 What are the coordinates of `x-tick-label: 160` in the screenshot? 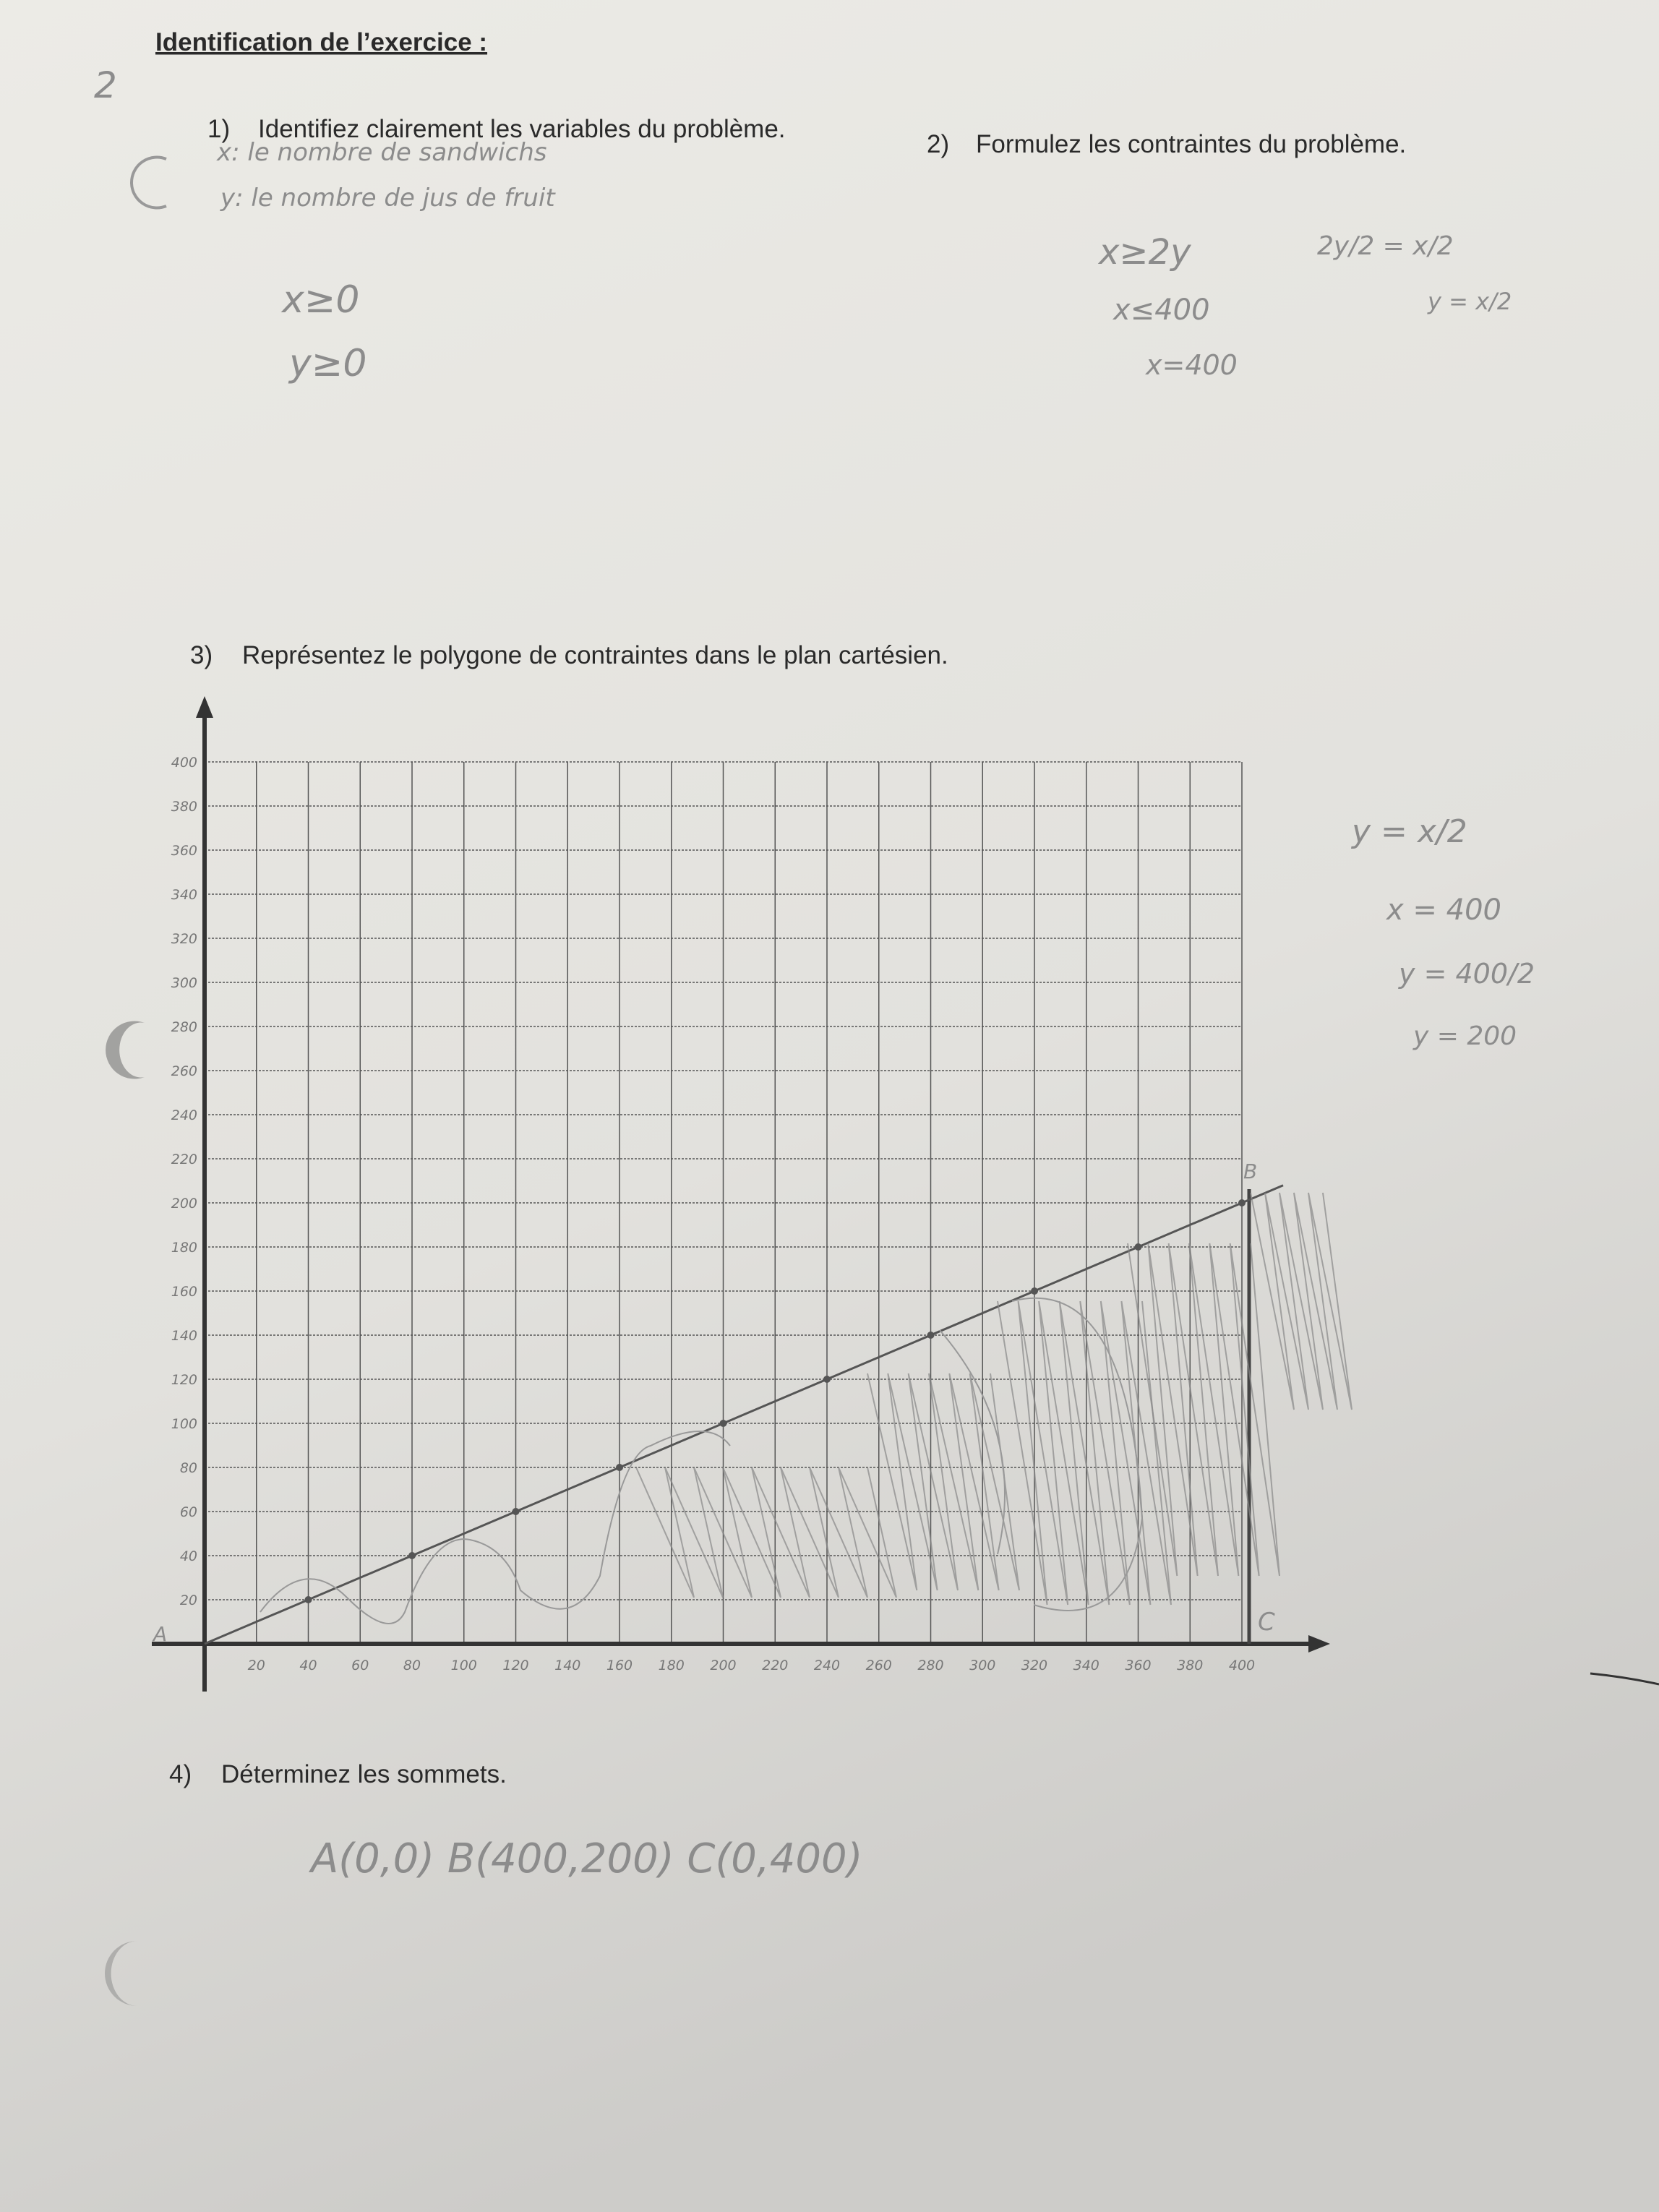 It's located at (619, 1665).